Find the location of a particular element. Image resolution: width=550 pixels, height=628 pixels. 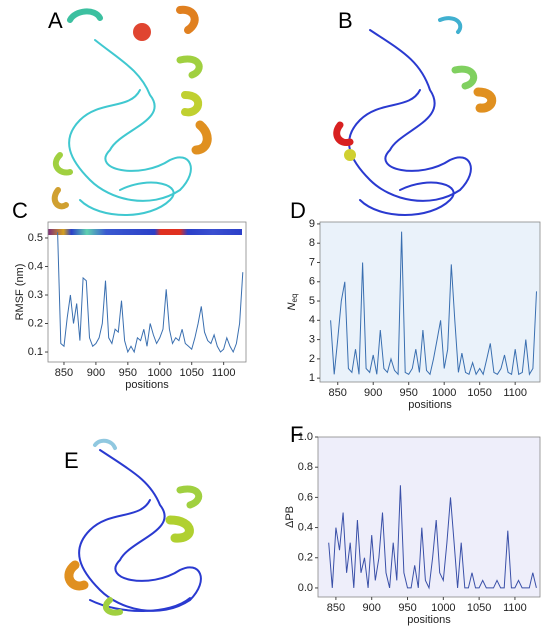

y-axis-label: Neq is located at coordinates (292, 302).